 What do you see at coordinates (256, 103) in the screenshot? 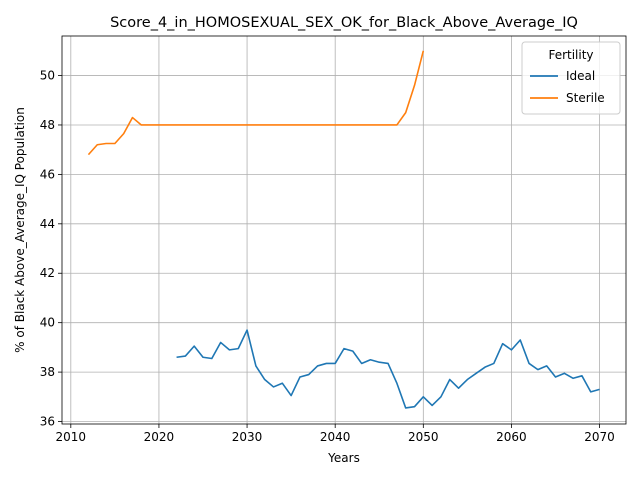
I see `series-line-sterile` at bounding box center [256, 103].